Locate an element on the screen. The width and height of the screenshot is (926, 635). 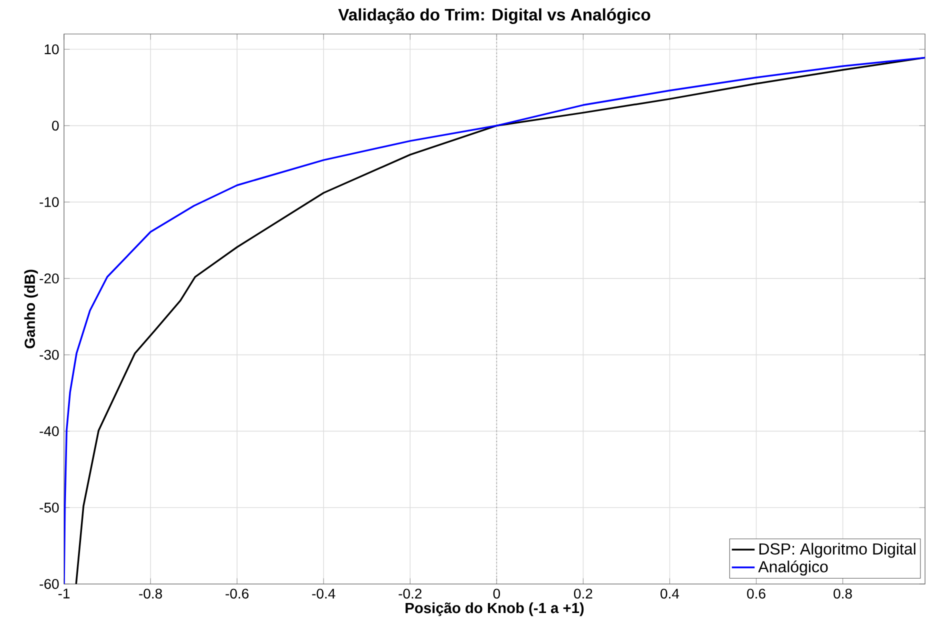
y-tick-label: -40 is located at coordinates (49, 431).